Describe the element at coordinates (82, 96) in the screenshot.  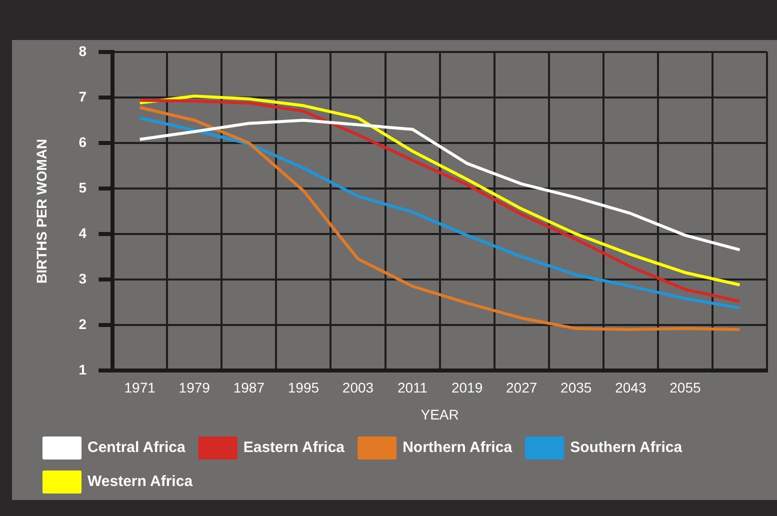
I see `y-tick-label: 7` at that location.